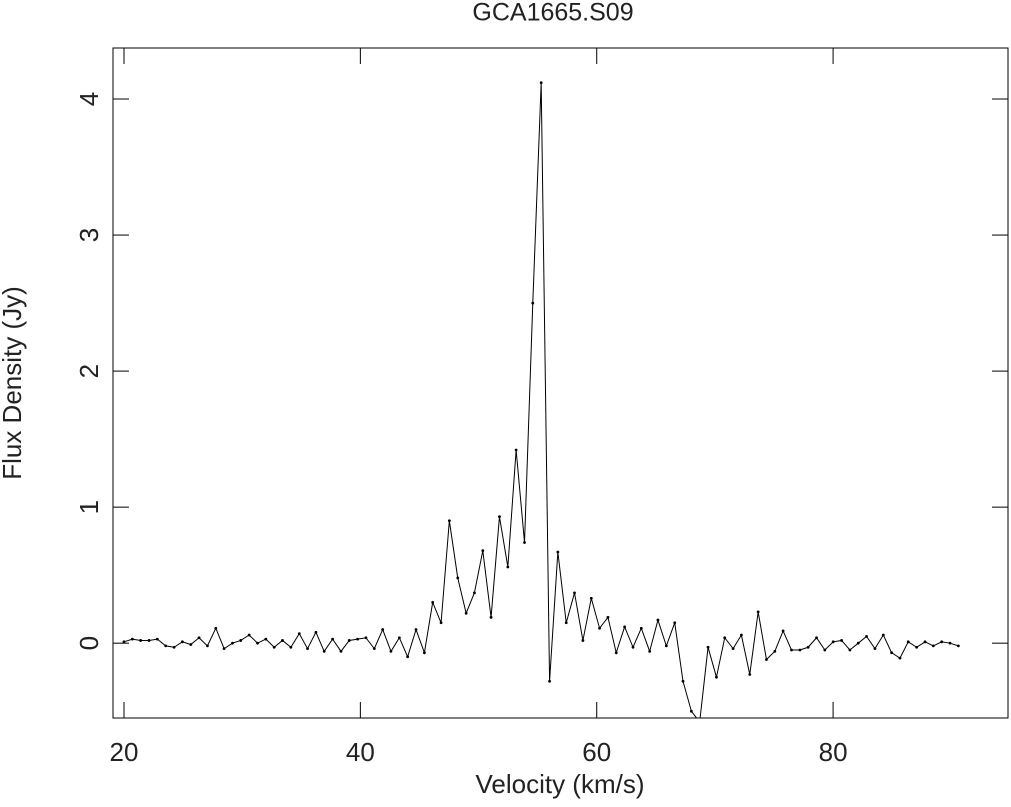 The image size is (1011, 807). What do you see at coordinates (89, 507) in the screenshot?
I see `y-tick-label: 1` at bounding box center [89, 507].